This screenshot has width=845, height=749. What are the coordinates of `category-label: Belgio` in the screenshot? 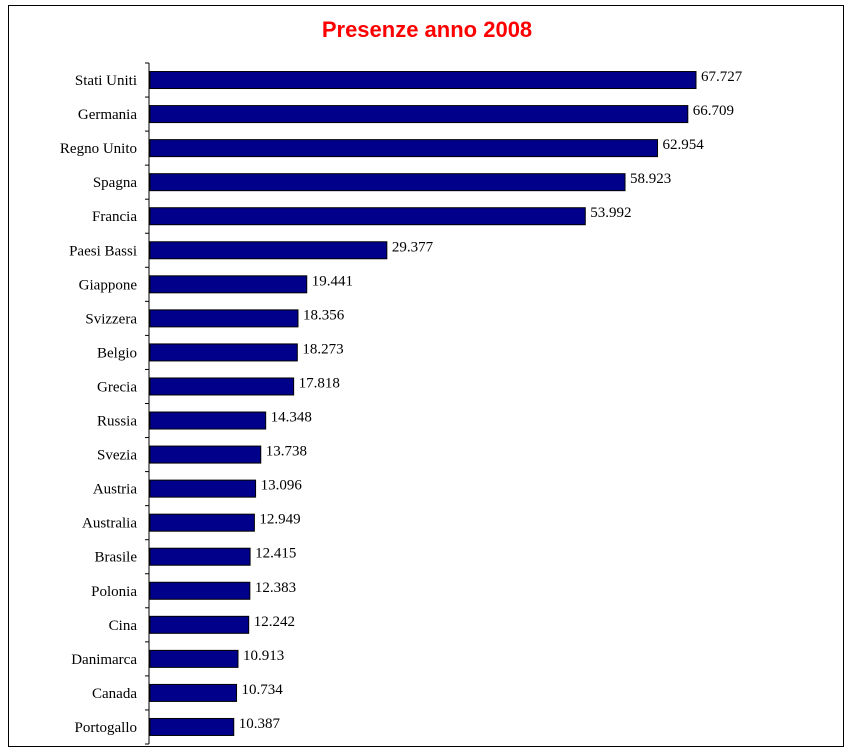 It's located at (117, 353).